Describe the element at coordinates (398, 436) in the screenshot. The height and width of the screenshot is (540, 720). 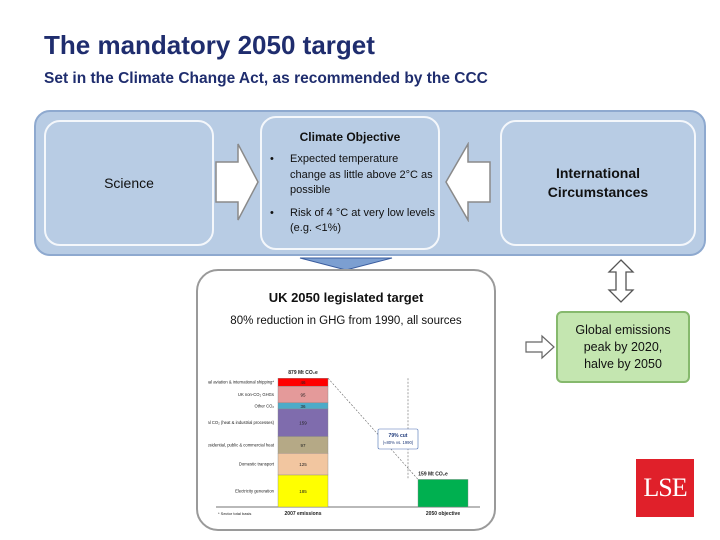
I see `reduction-label: 79% cut` at that location.